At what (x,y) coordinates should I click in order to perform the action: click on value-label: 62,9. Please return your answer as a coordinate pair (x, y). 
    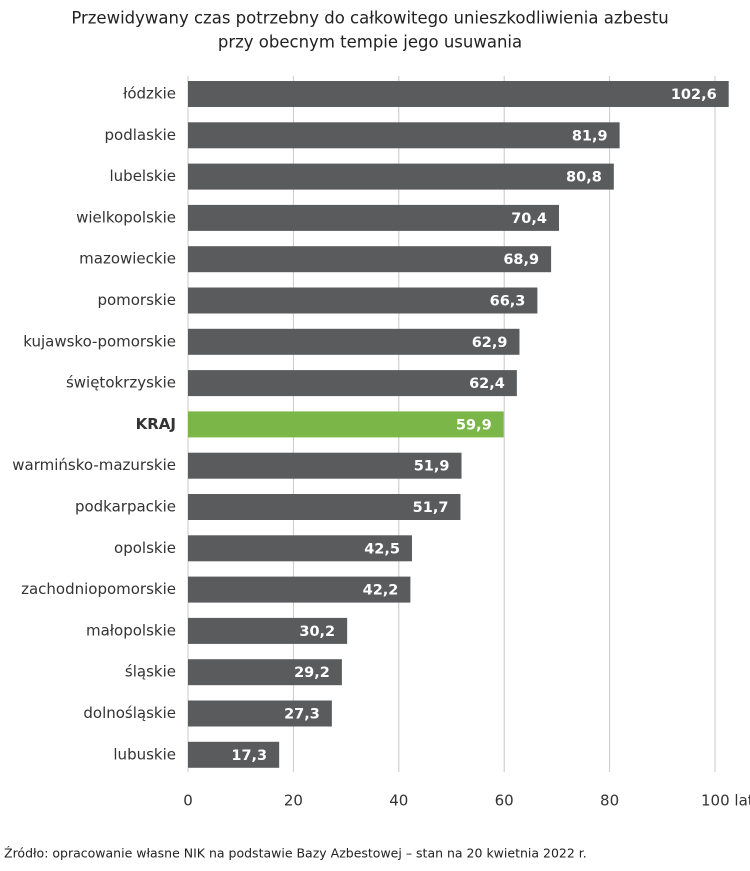
    Looking at the image, I should click on (490, 343).